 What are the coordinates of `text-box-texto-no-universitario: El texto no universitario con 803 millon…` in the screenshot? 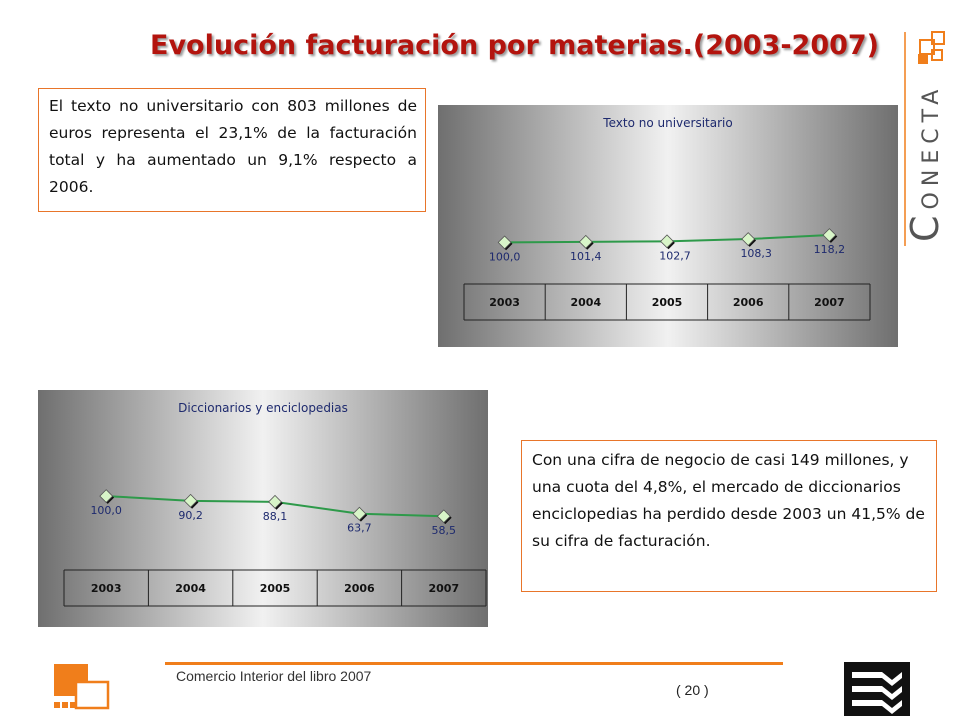 It's located at (232, 150).